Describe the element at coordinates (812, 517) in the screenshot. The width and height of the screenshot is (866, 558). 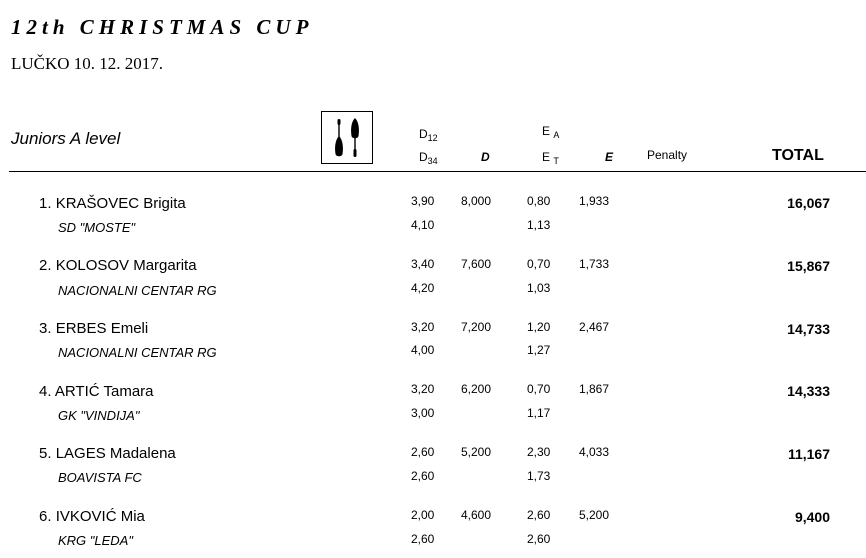
I see `score-total: 9,400` at that location.